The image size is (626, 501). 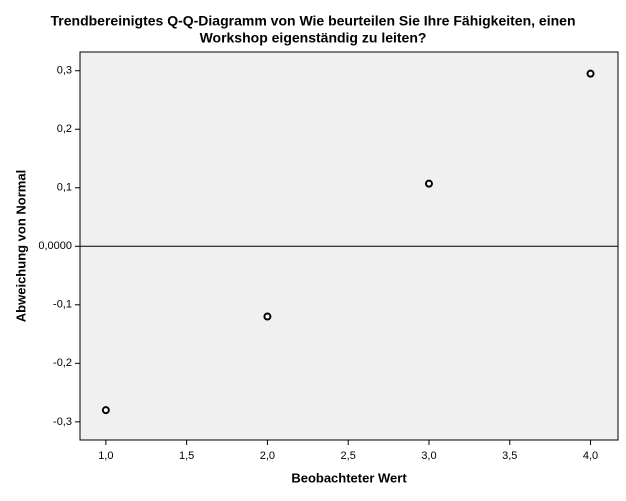 What do you see at coordinates (348, 456) in the screenshot?
I see `x-tick-label: 2,5` at bounding box center [348, 456].